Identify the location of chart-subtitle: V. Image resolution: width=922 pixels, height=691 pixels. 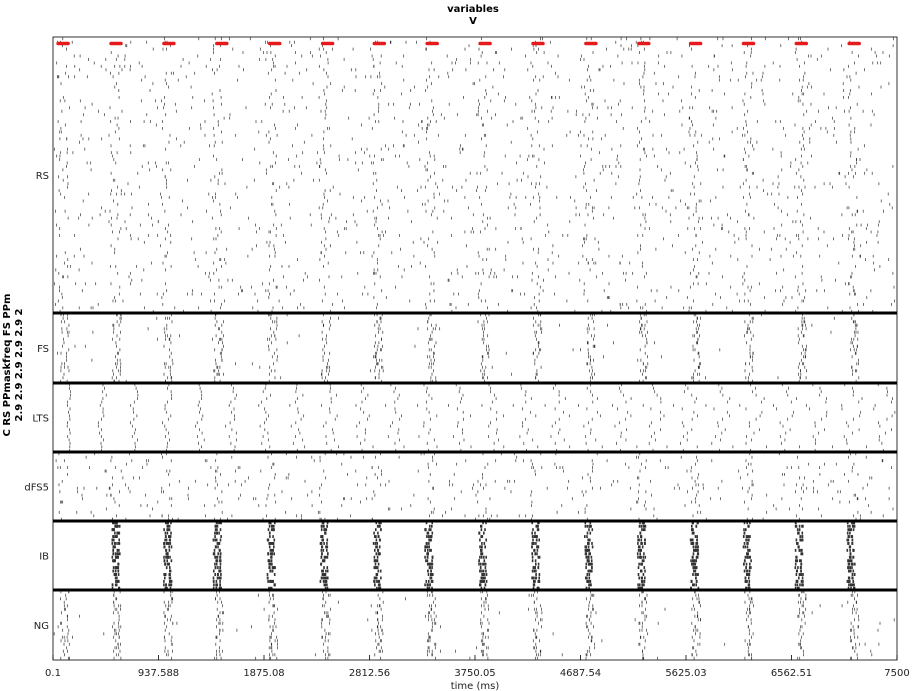
(473, 21).